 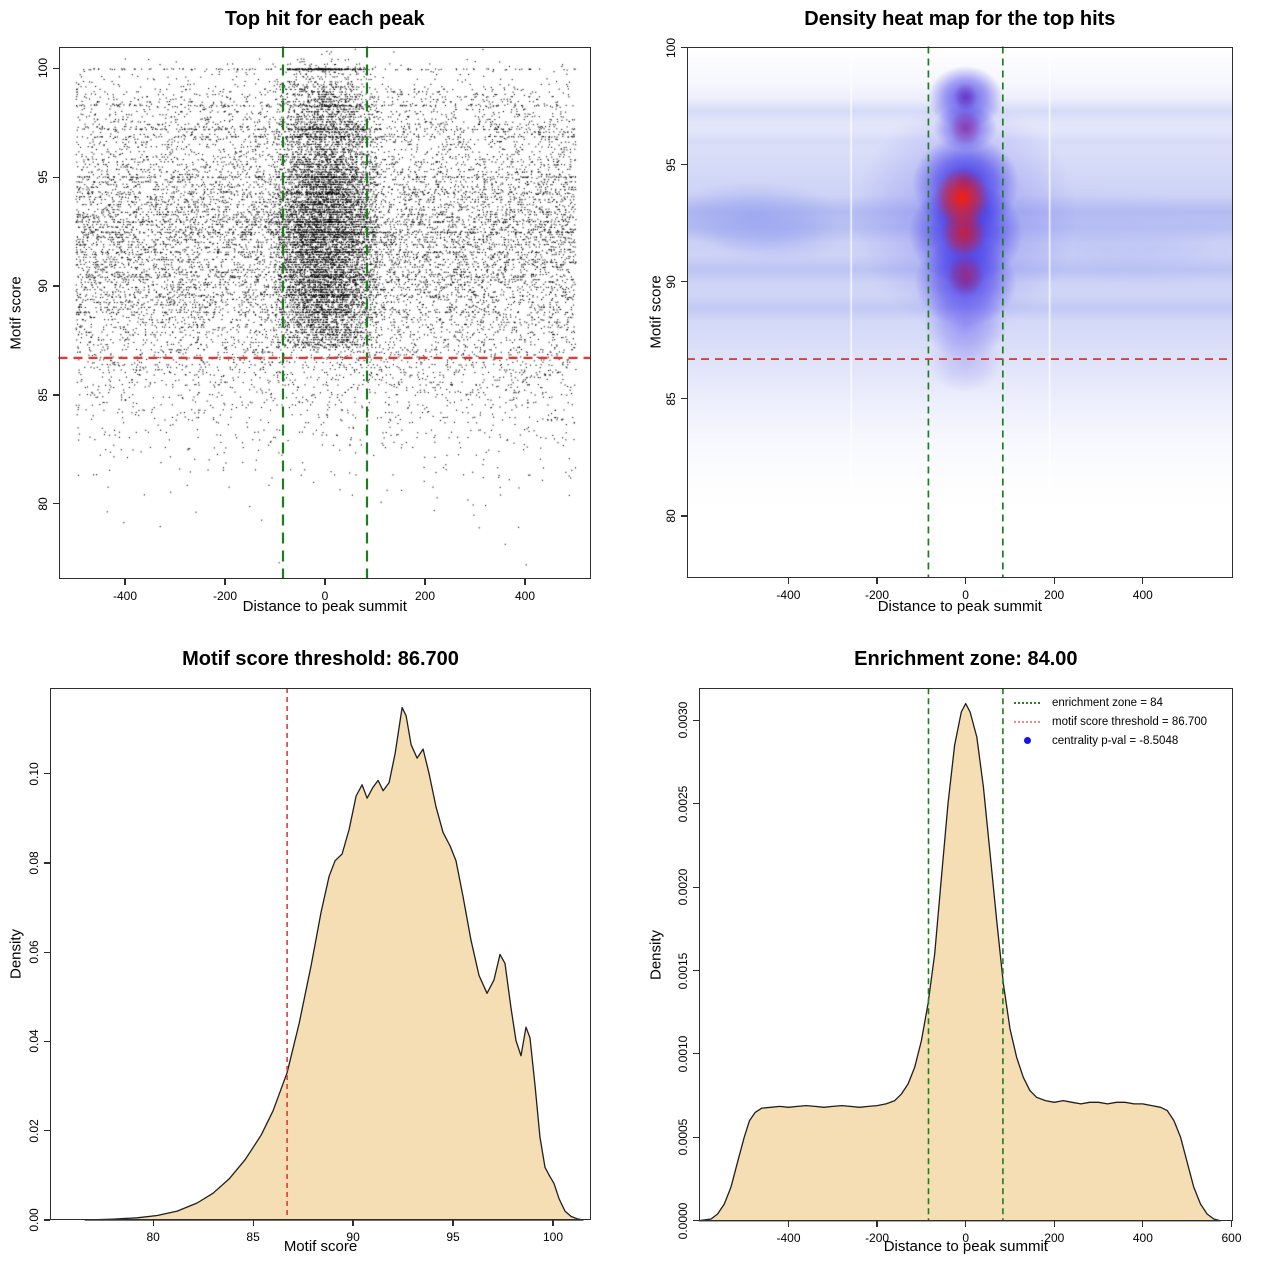 I want to click on x-tick-label: 80, so click(x=153, y=1237).